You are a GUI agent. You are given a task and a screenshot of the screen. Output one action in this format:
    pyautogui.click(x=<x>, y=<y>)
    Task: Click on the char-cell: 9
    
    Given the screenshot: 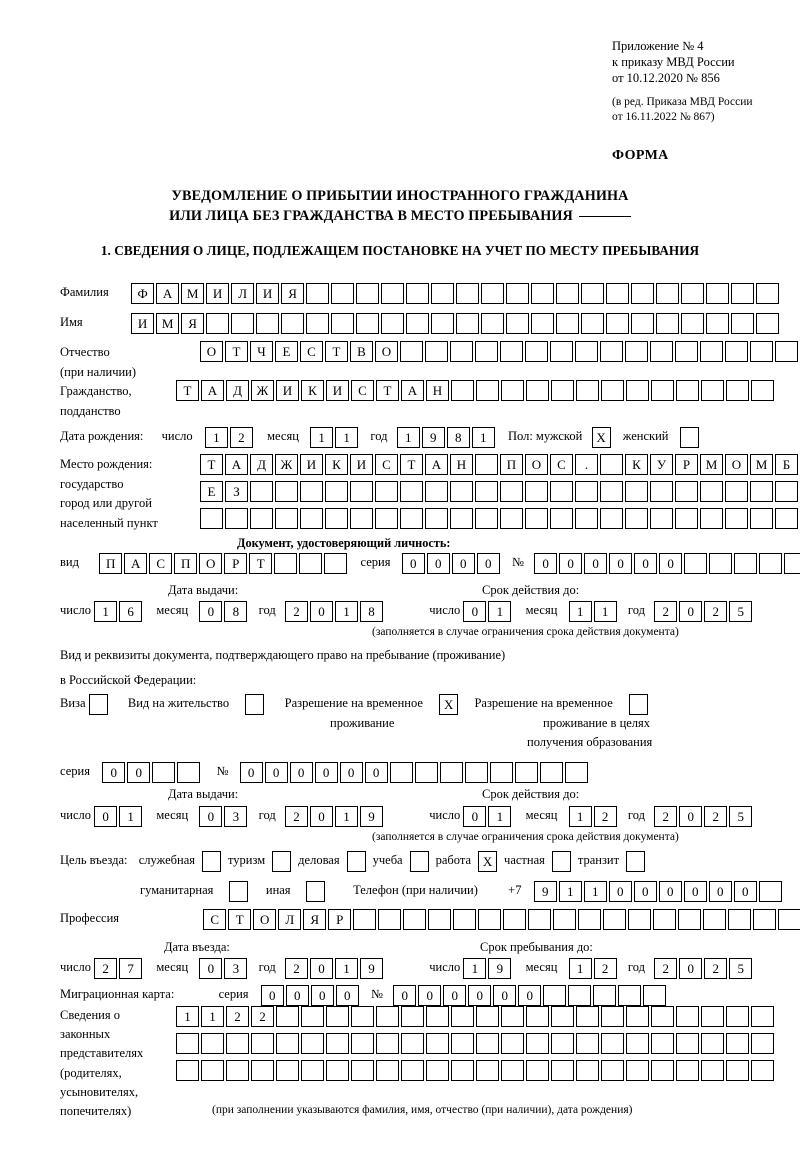 What is the action you would take?
    pyautogui.click(x=371, y=968)
    